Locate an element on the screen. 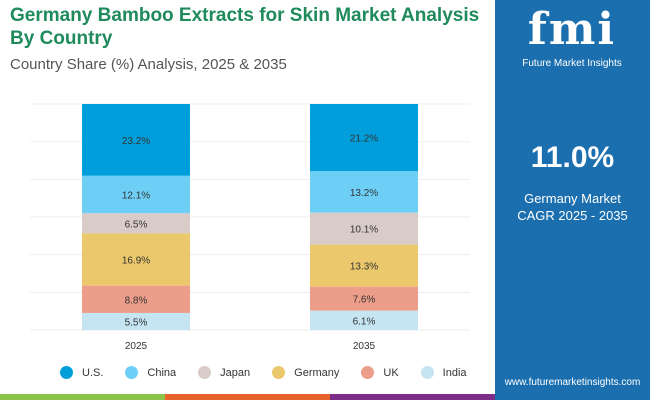 This screenshot has height=400, width=650. data-label: 12.1% is located at coordinates (136, 196).